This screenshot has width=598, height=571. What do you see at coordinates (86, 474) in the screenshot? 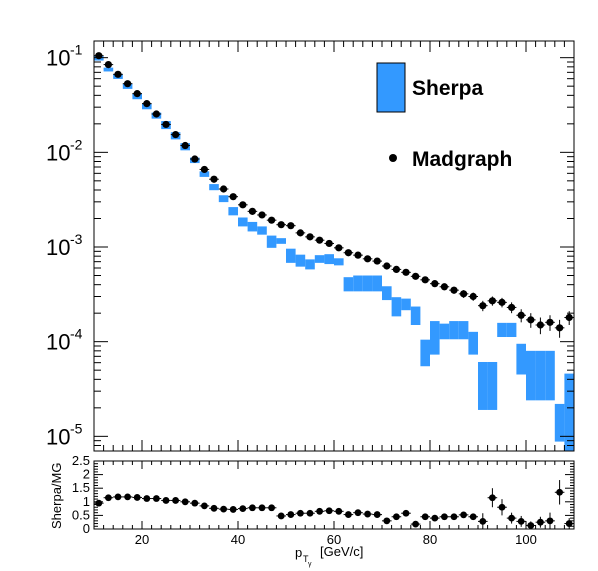
I see `ratio-y-tick-label: 2` at bounding box center [86, 474].